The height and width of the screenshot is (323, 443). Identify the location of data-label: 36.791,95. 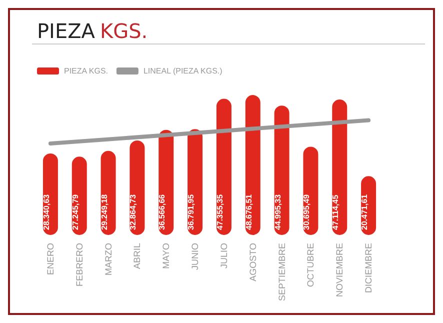
(191, 212).